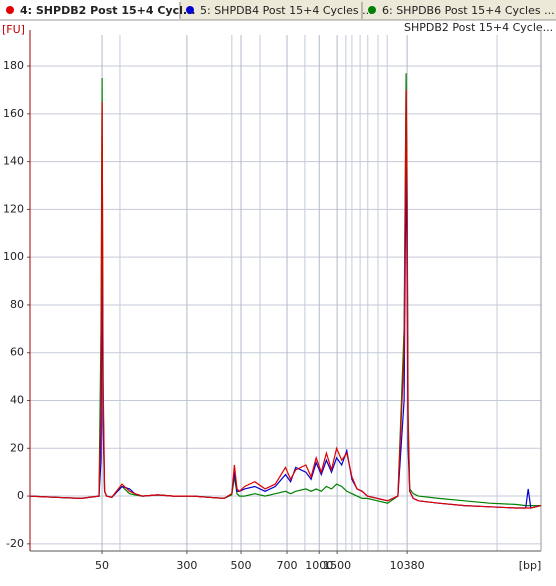 Image resolution: width=556 pixels, height=586 pixels. I want to click on x-tick-label: 300, so click(186, 565).